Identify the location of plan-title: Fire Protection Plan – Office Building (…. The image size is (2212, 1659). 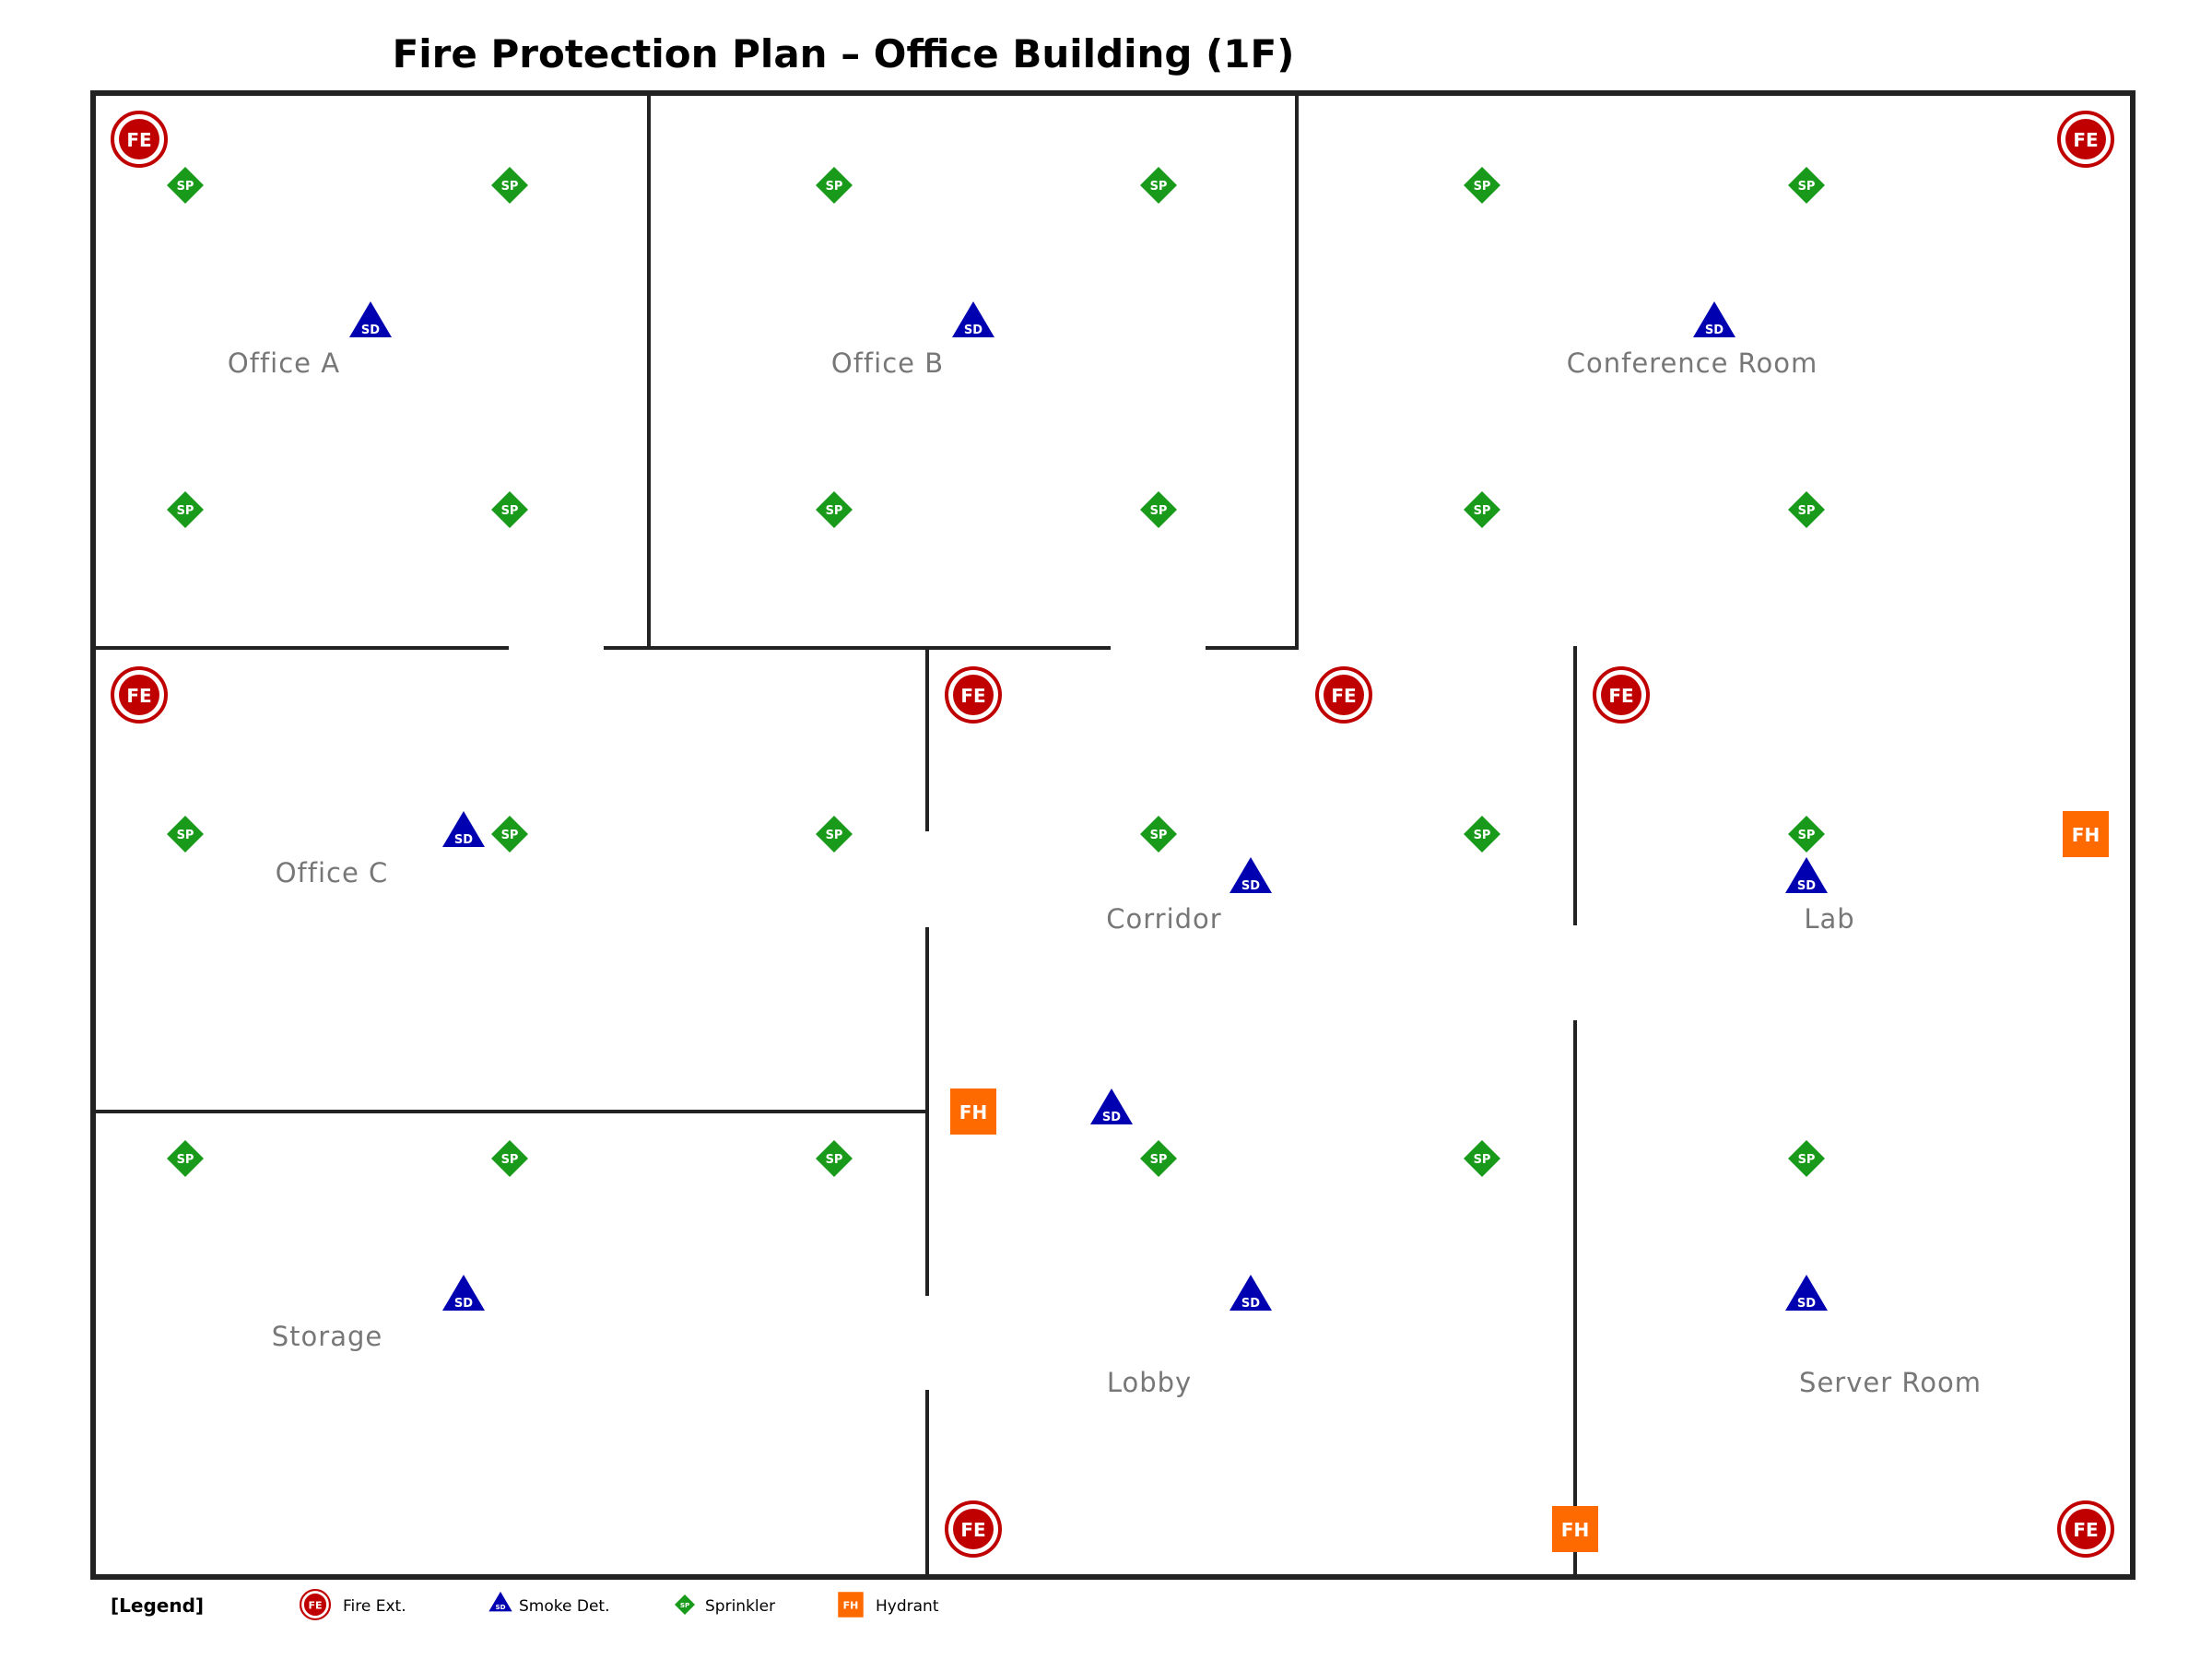
(844, 53).